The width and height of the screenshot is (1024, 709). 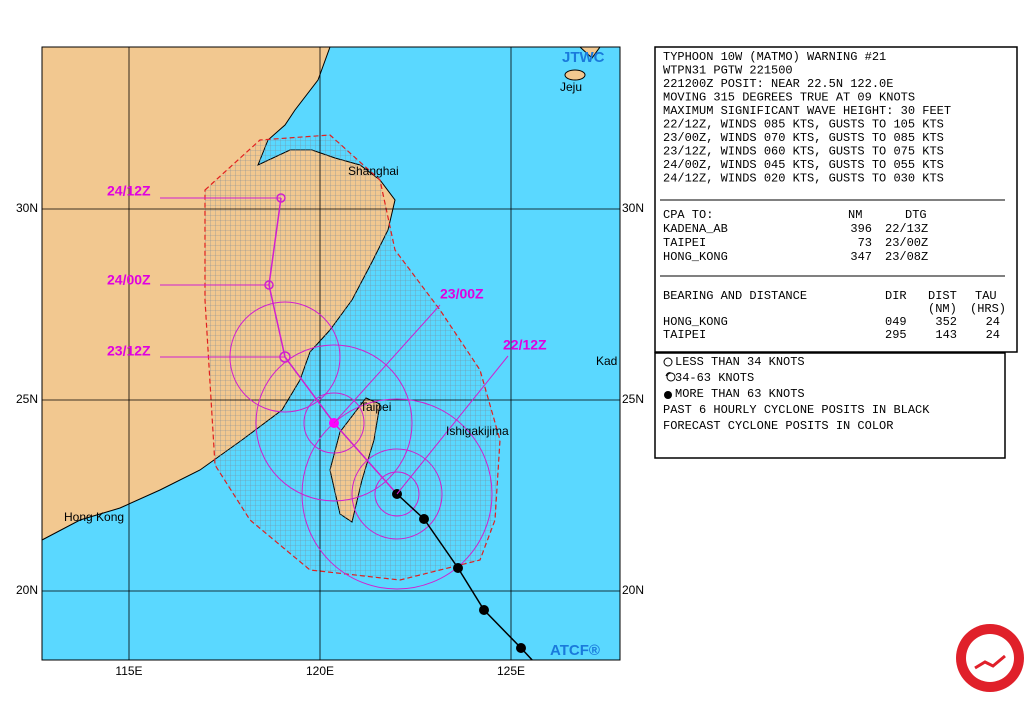 I want to click on past-track, so click(x=465, y=576).